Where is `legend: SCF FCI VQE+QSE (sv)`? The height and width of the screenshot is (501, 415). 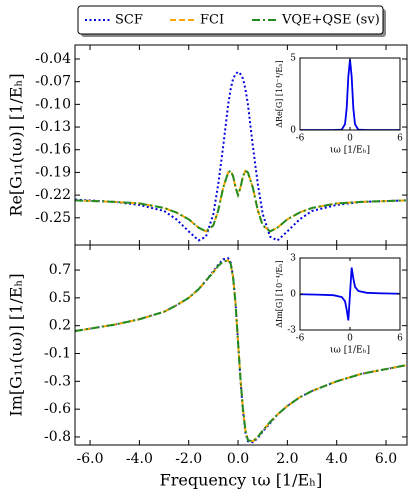
legend: SCF FCI VQE+QSE (sv) is located at coordinates (231, 21).